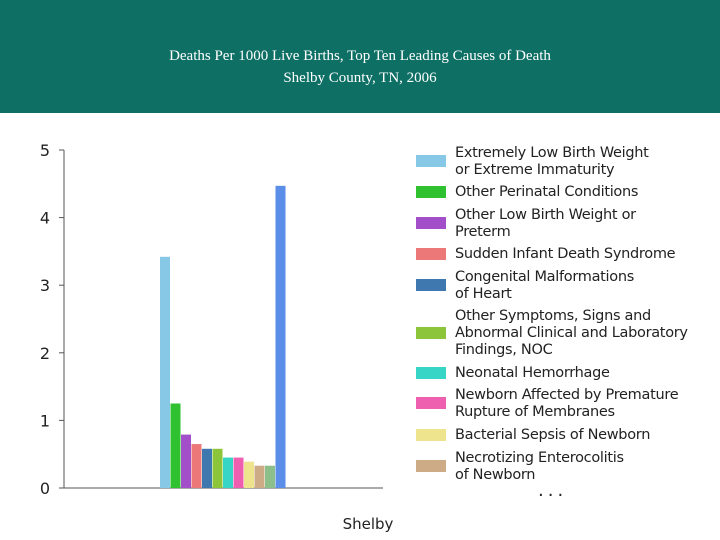  I want to click on y-tick-label: 4, so click(45, 218).